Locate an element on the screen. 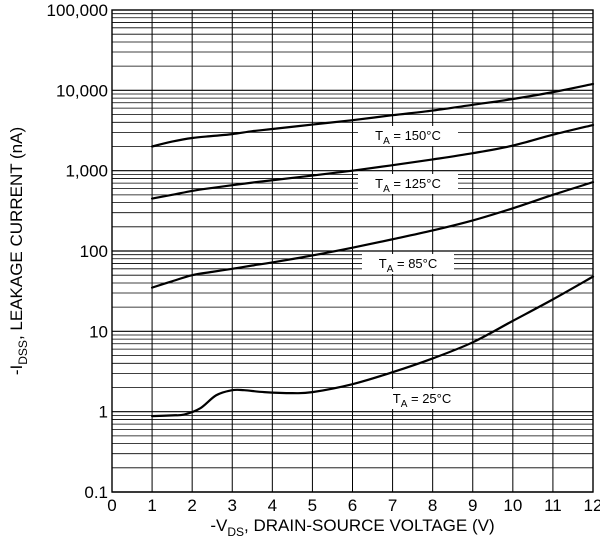 This screenshot has height=539, width=600. y-tick-label: 1,000 is located at coordinates (86, 171).